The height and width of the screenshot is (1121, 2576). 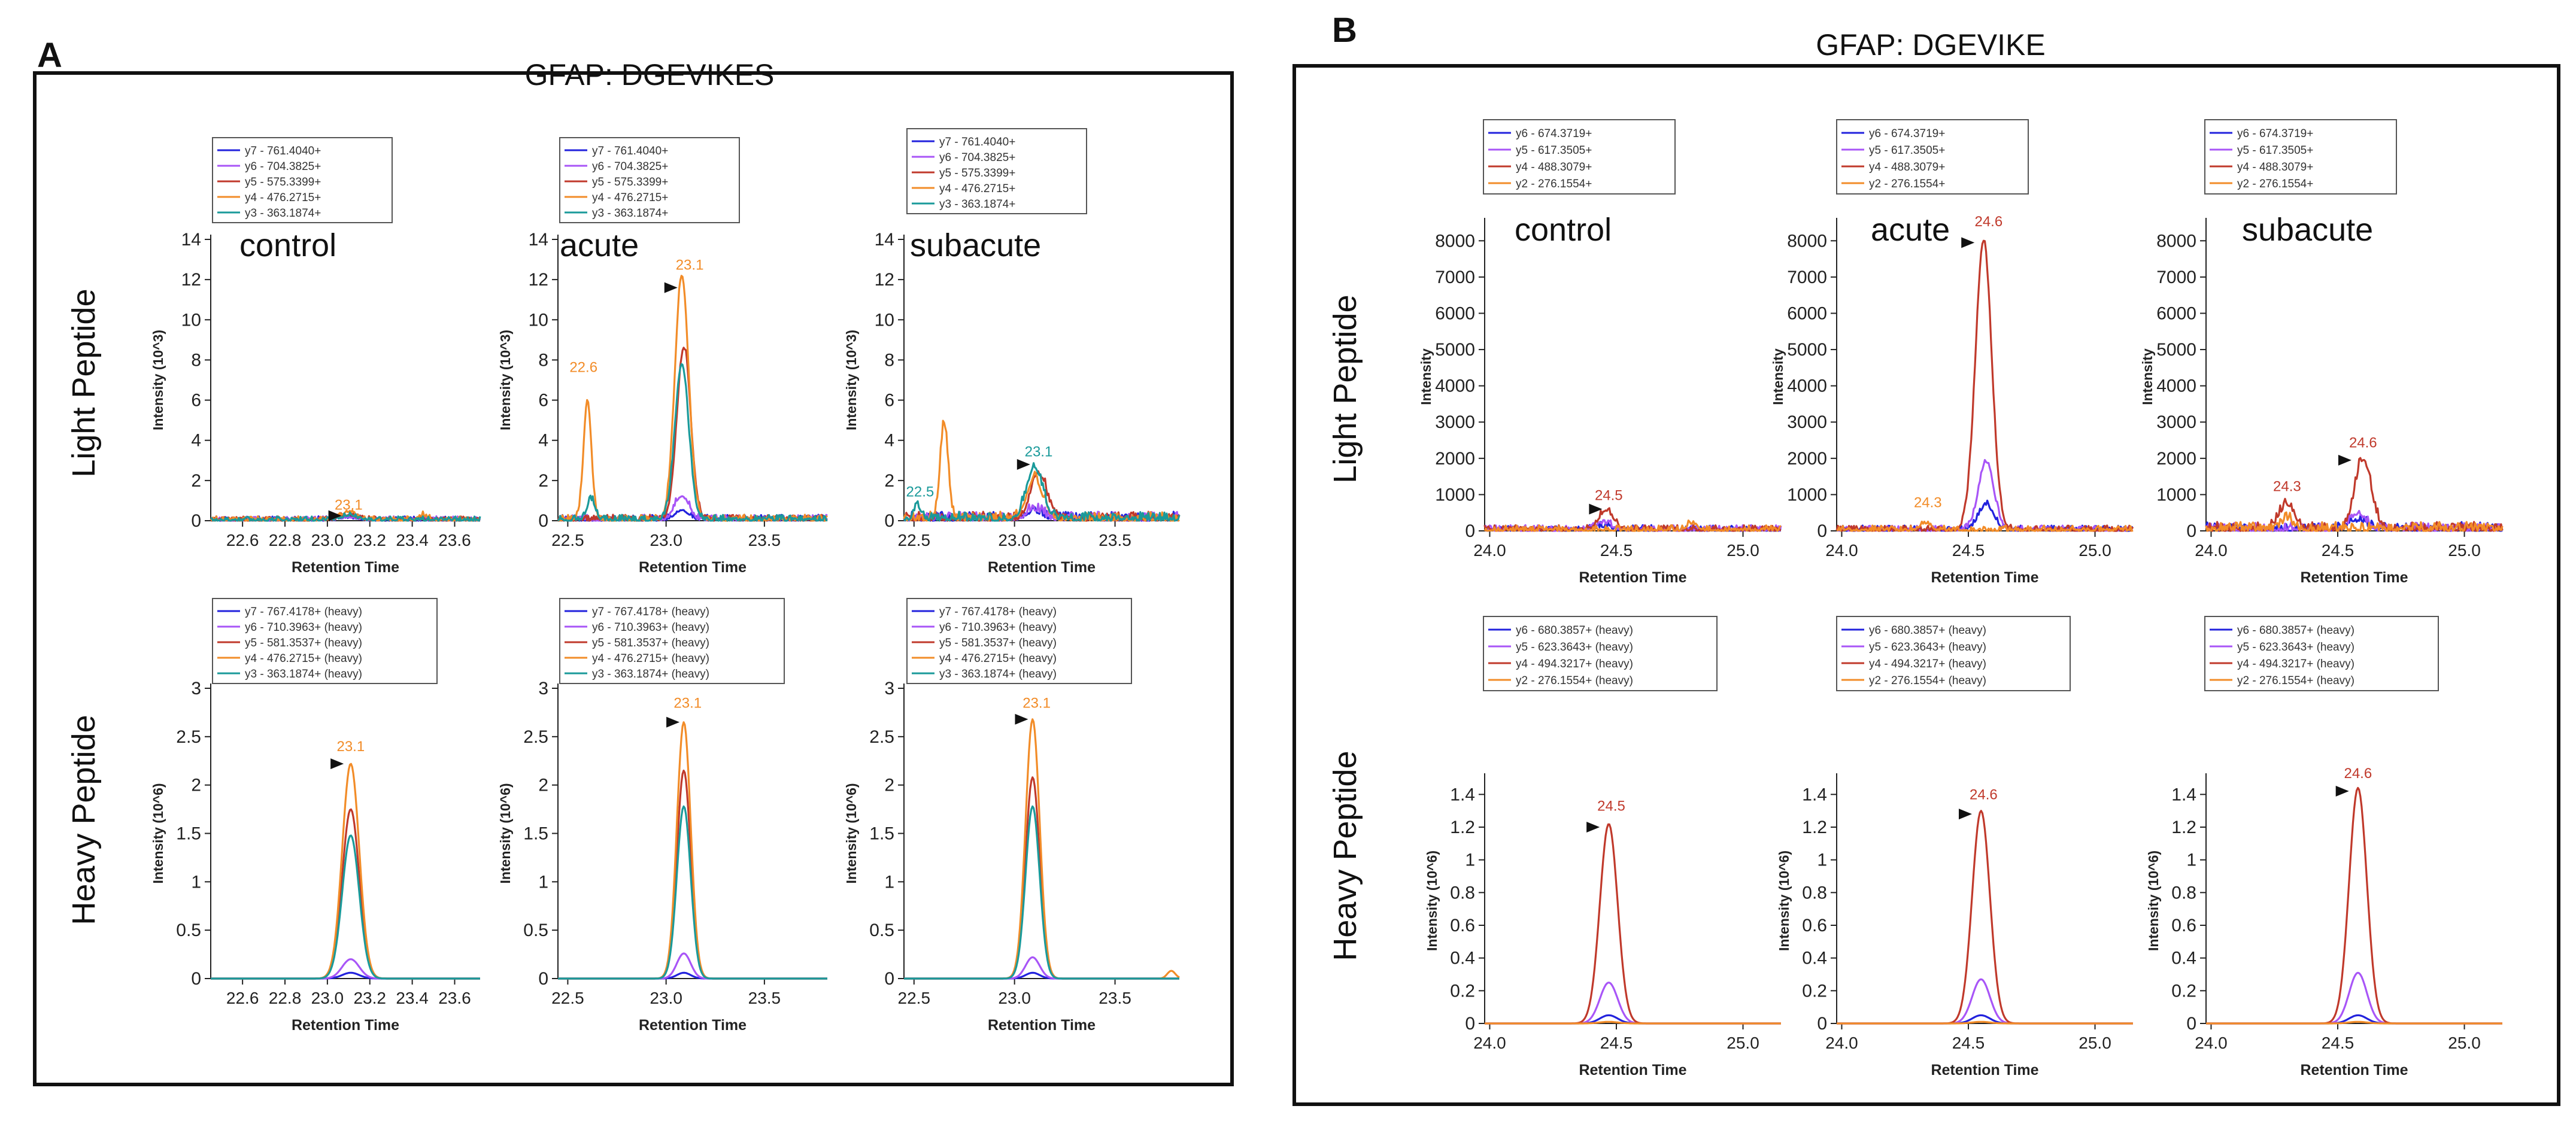 What do you see at coordinates (1462, 794) in the screenshot?
I see `y-tick-label: 1.4` at bounding box center [1462, 794].